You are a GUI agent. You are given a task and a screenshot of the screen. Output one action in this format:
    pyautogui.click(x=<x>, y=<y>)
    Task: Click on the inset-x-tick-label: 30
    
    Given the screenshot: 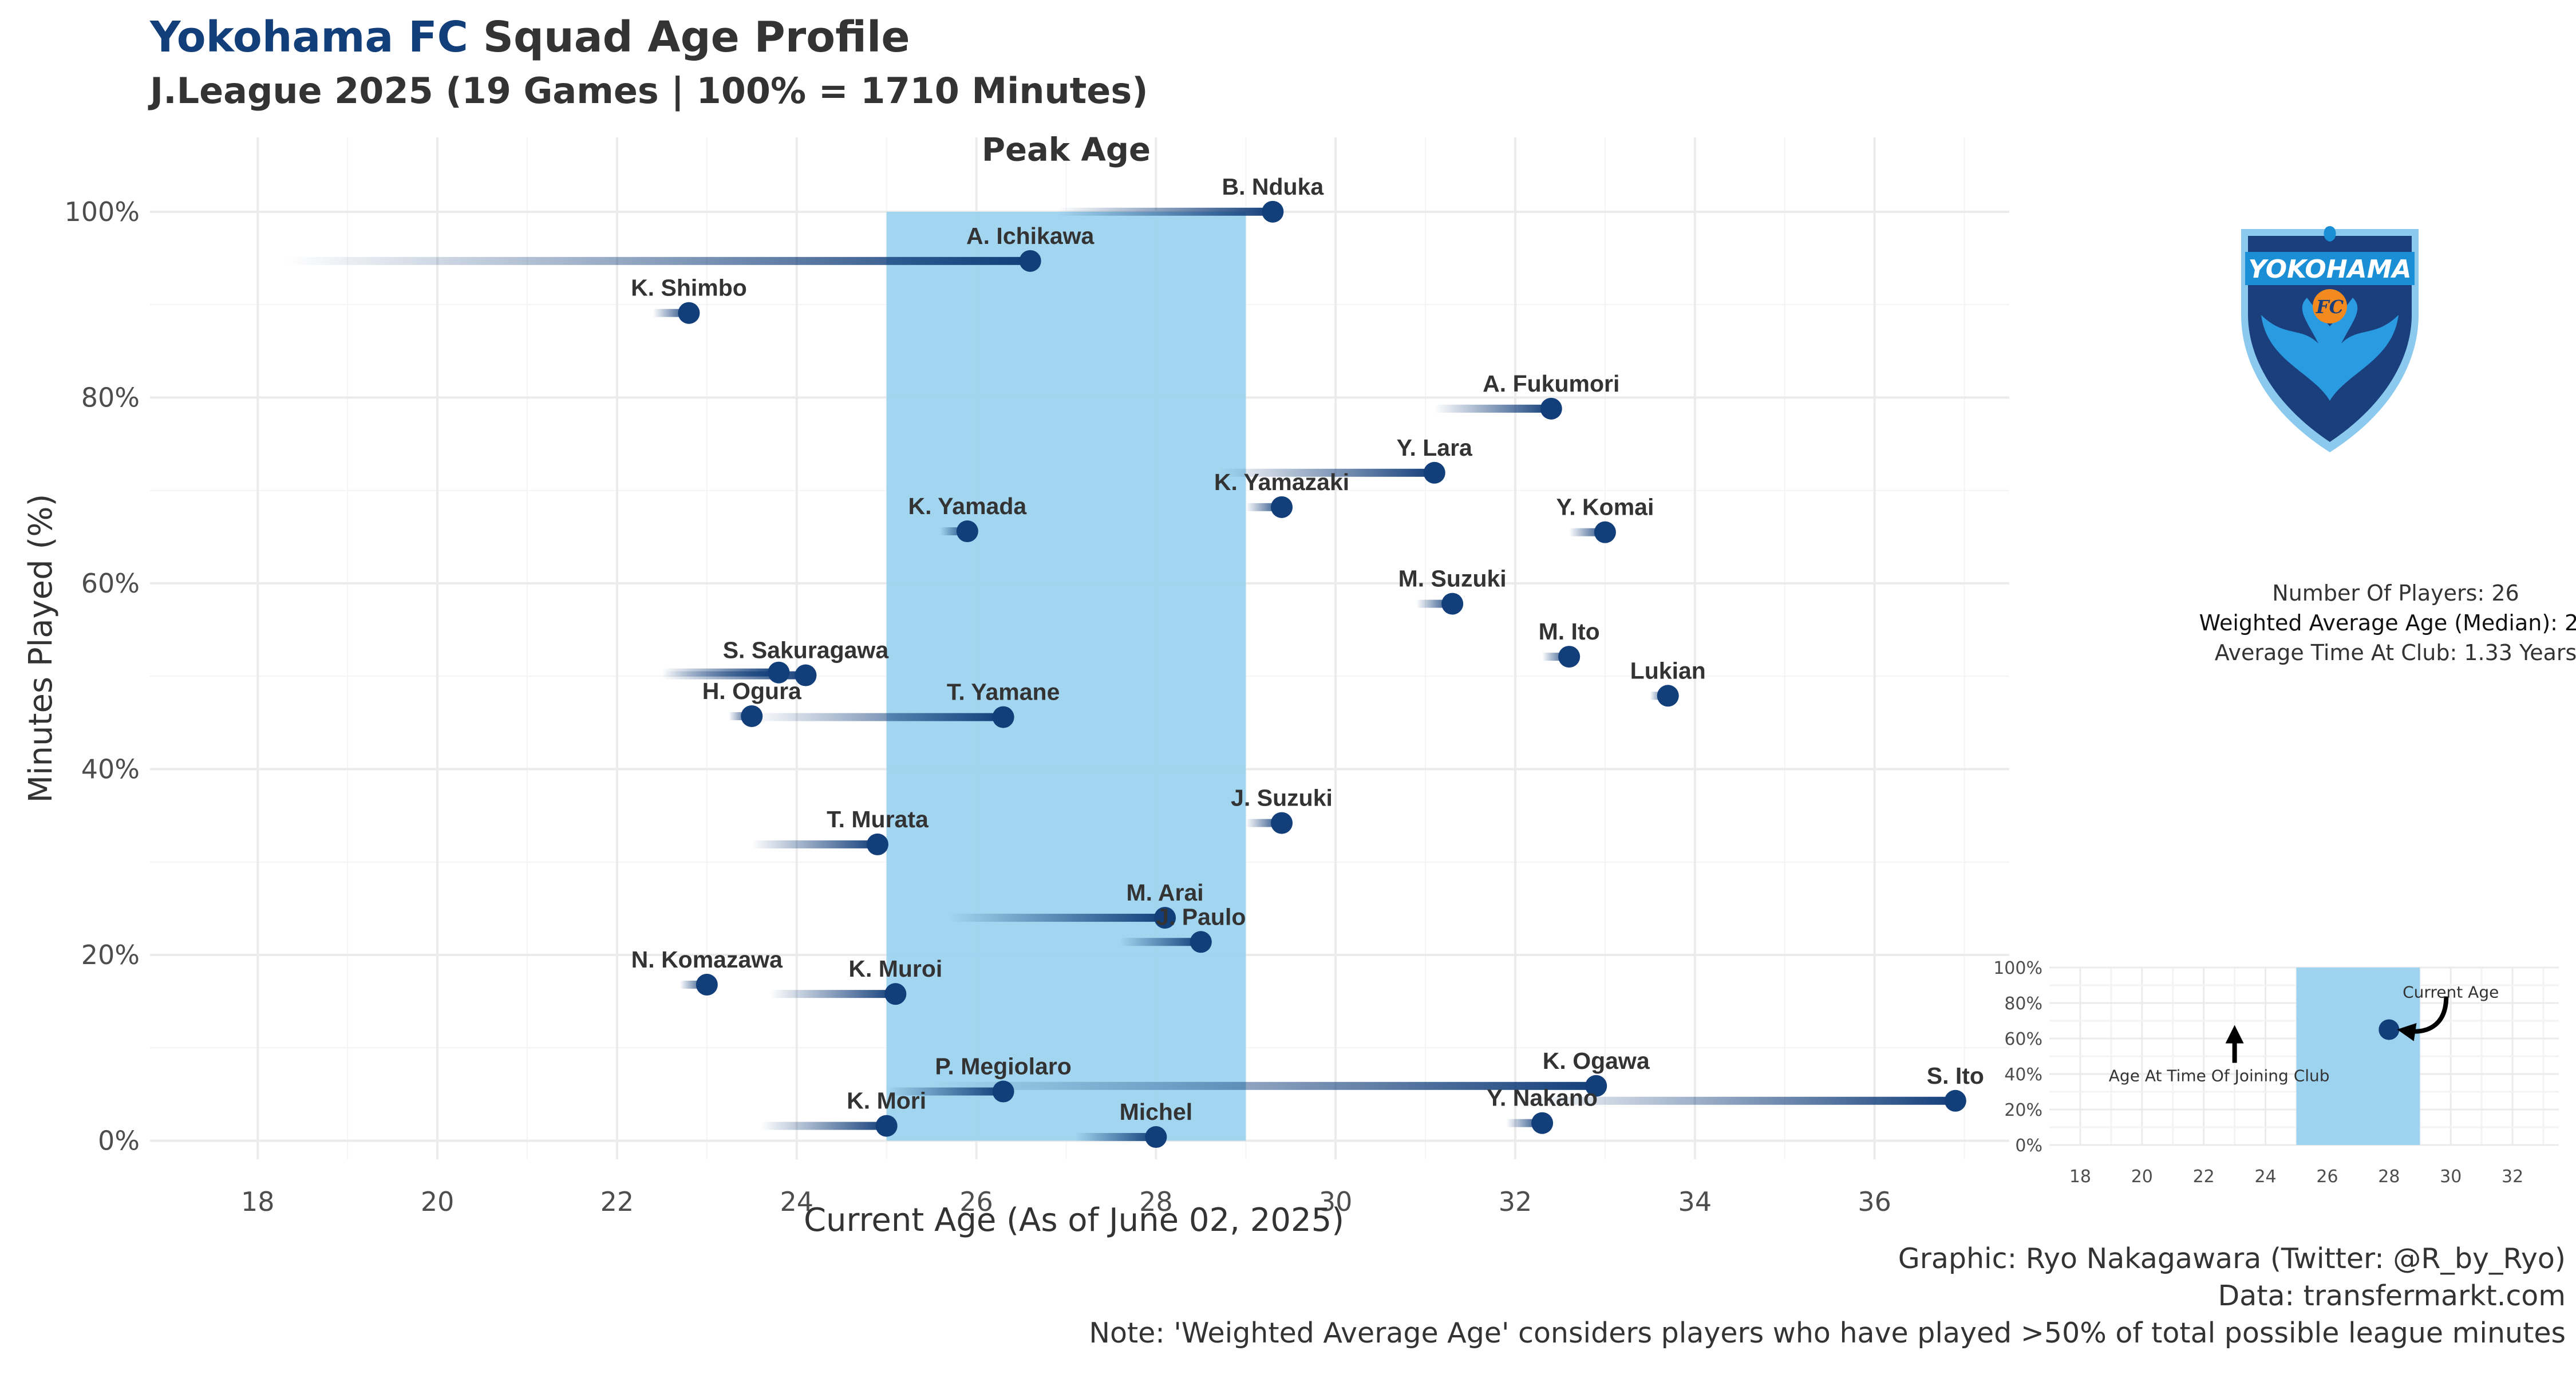 What is the action you would take?
    pyautogui.click(x=2451, y=1177)
    